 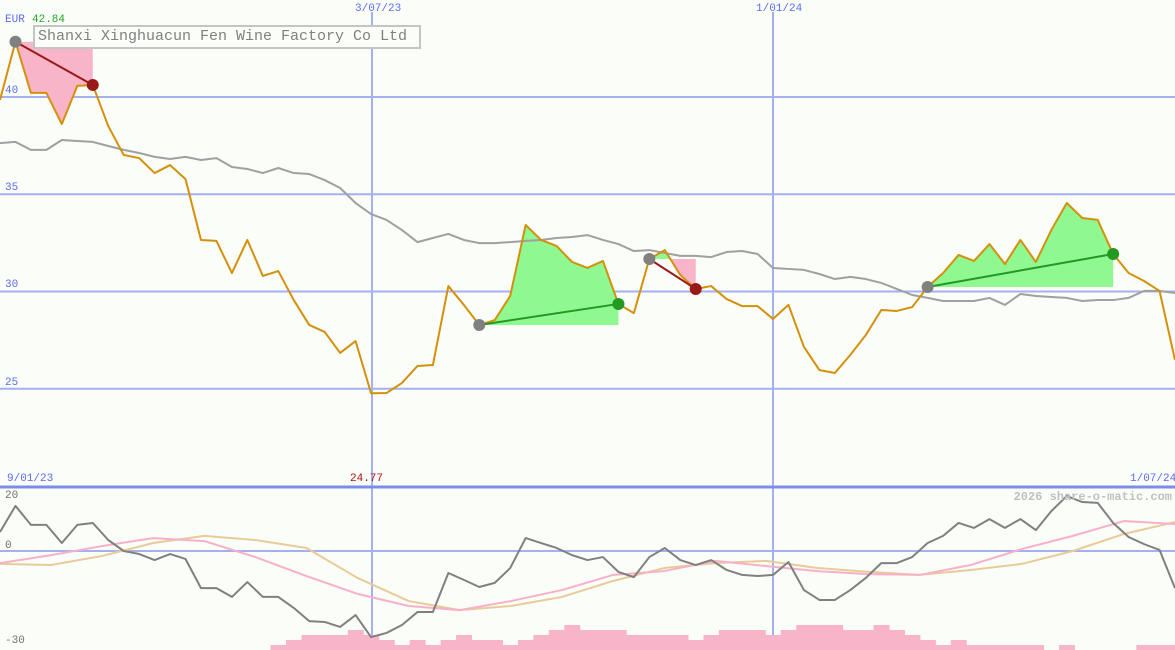 What do you see at coordinates (12, 188) in the screenshot?
I see `y-tick-35: 35` at bounding box center [12, 188].